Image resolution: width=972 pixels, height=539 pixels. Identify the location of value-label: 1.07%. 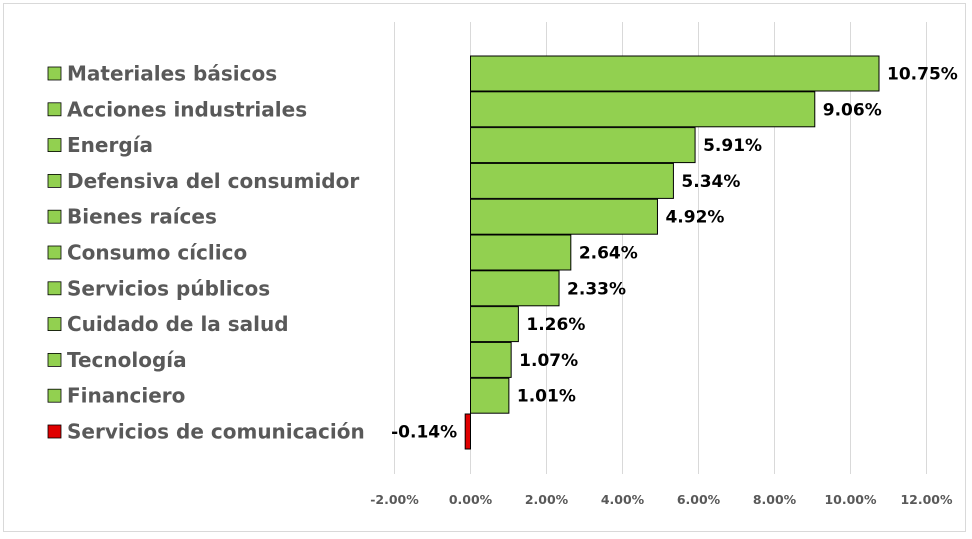
(548, 361).